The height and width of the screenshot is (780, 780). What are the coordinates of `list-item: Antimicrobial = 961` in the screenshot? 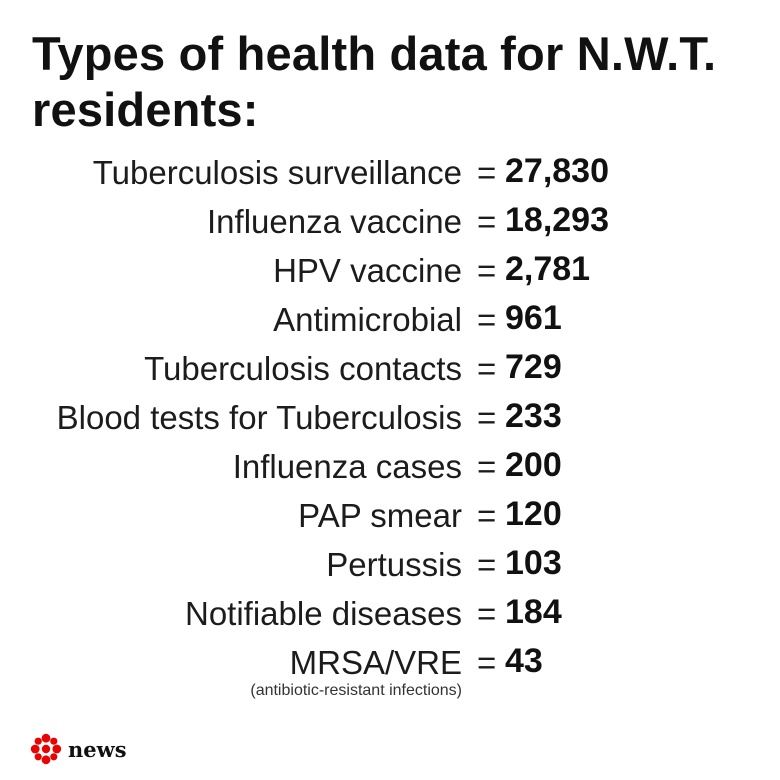 It's located at (390, 321).